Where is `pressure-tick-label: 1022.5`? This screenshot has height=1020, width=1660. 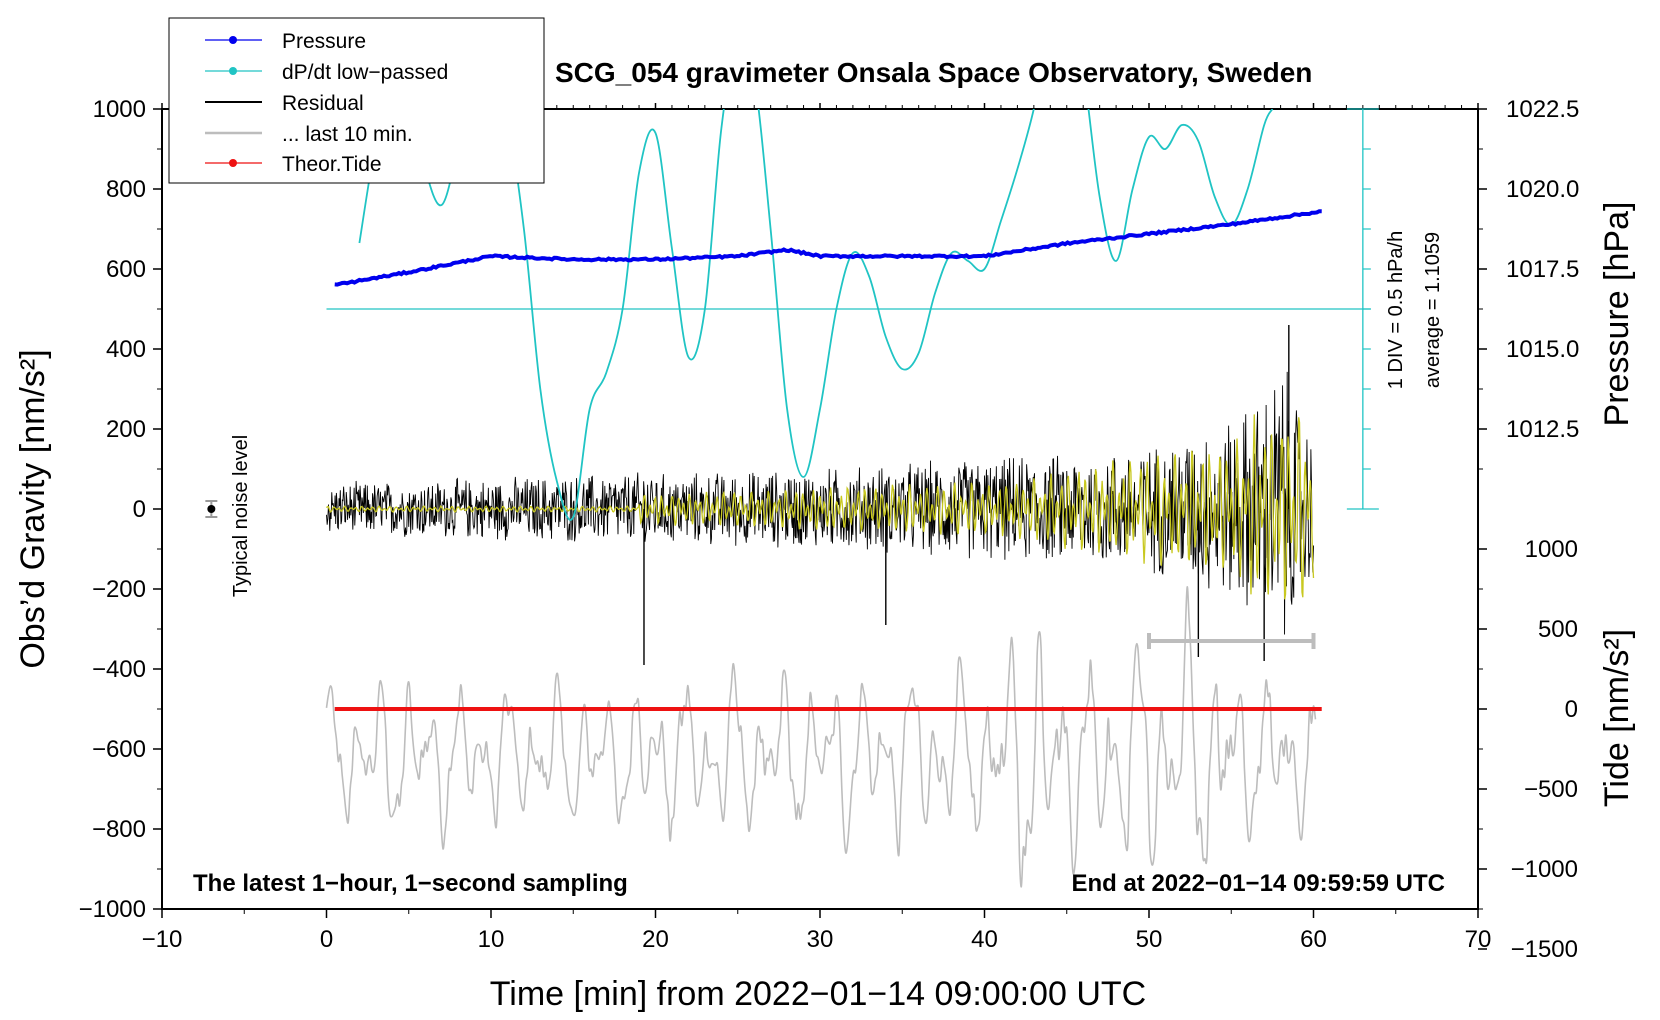 pressure-tick-label: 1022.5 is located at coordinates (1542, 109).